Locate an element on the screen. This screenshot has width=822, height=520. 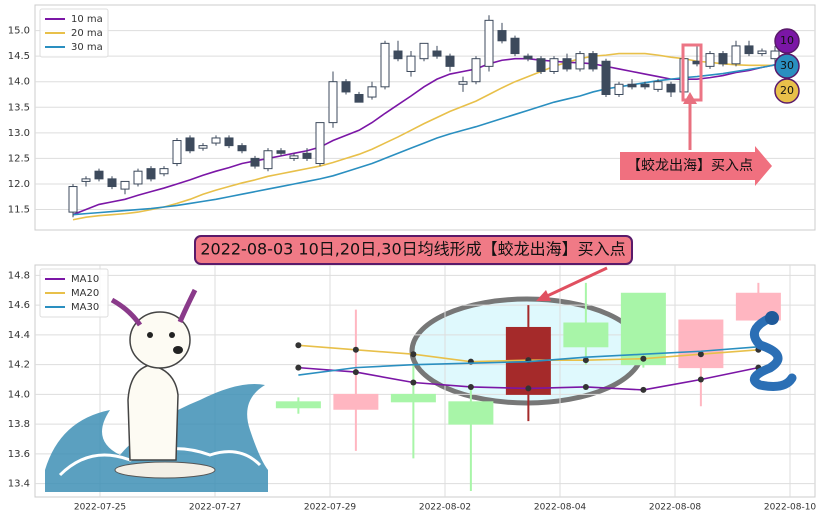
arrow is located at coordinates (576, 282).